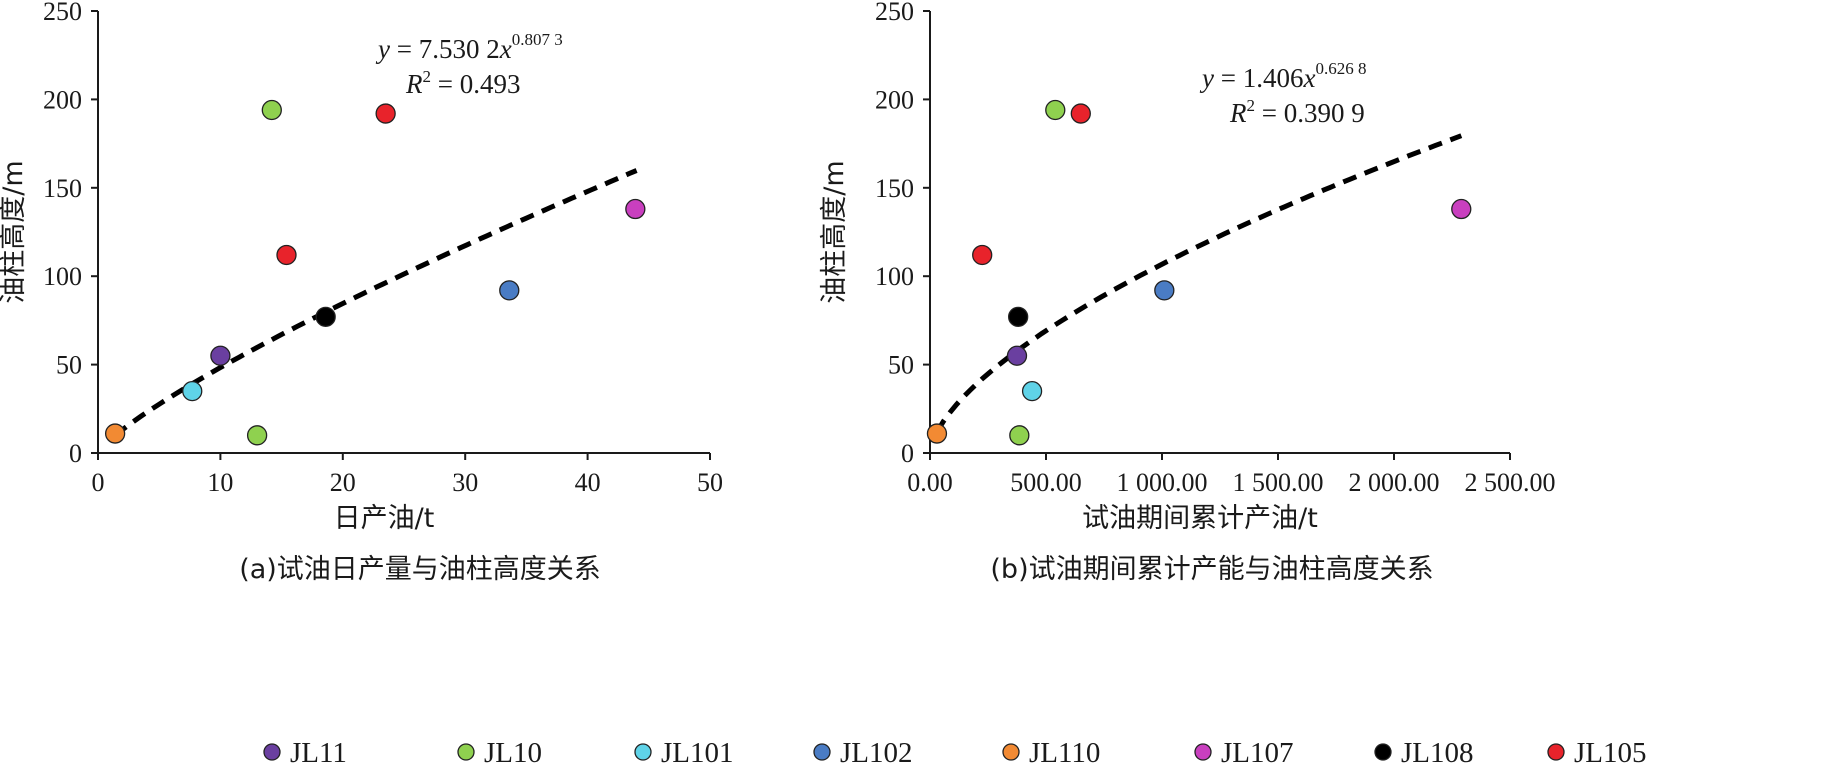 The image size is (1843, 770). I want to click on legend-label-jl108: JL108, so click(1437, 753).